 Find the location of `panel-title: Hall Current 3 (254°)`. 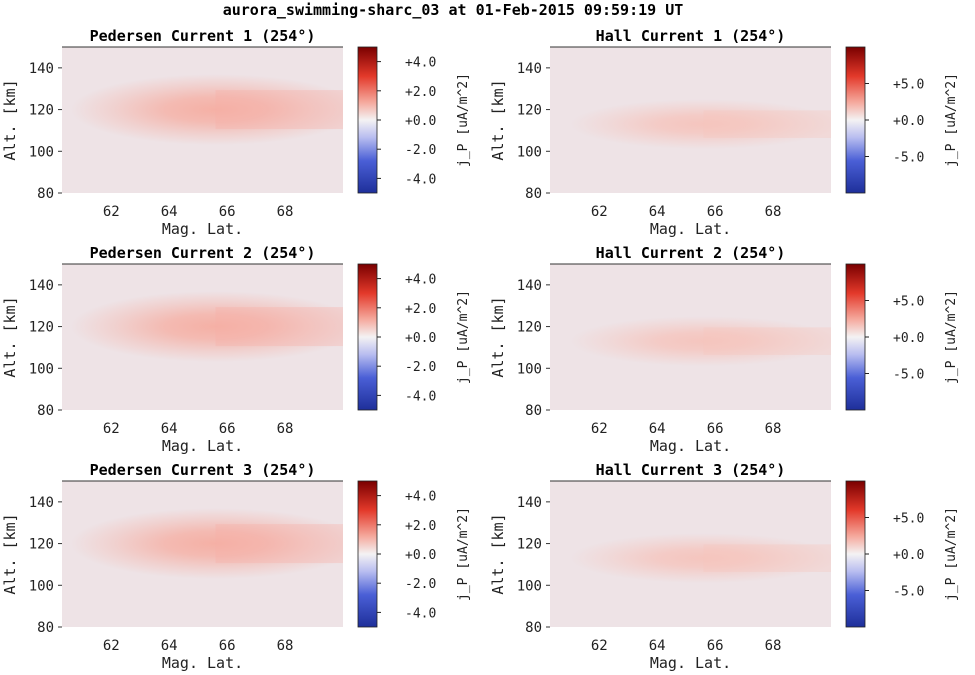

panel-title: Hall Current 3 (254°) is located at coordinates (691, 470).